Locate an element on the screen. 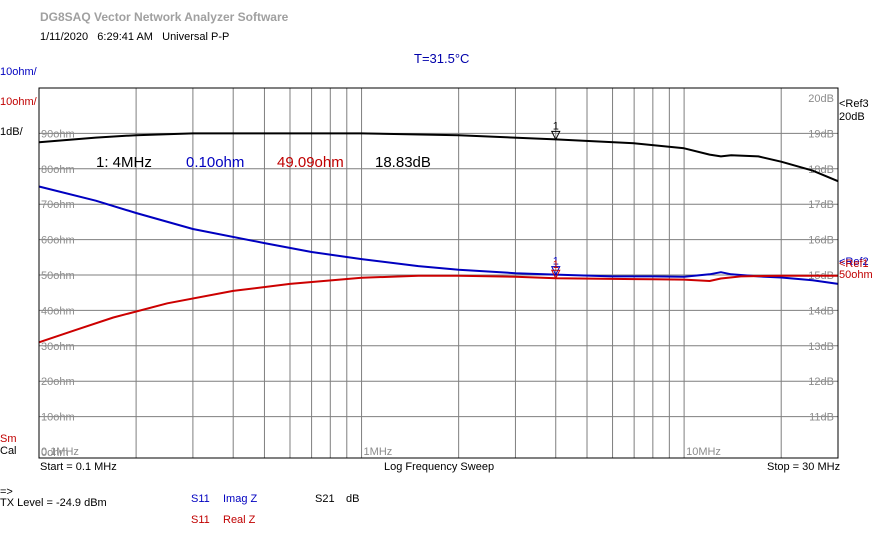 Image resolution: width=874 pixels, height=540 pixels. right-tick-label: 20dB is located at coordinates (821, 99).